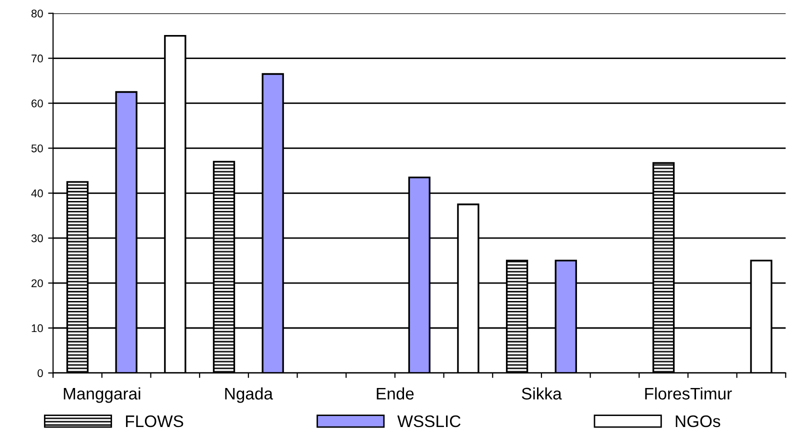 The width and height of the screenshot is (792, 444). What do you see at coordinates (37, 328) in the screenshot?
I see `y-tick-label: 10` at bounding box center [37, 328].